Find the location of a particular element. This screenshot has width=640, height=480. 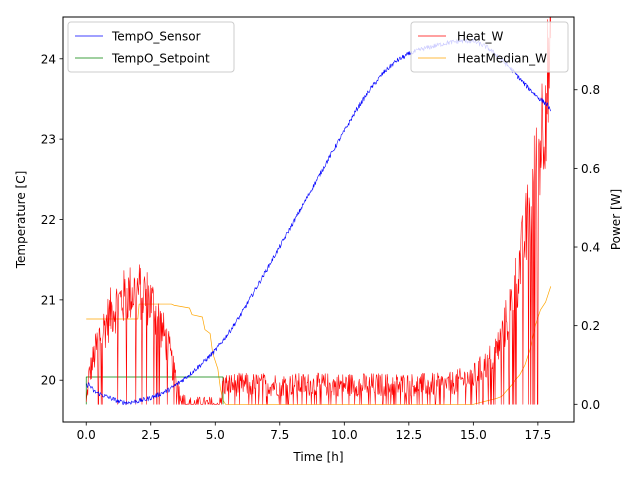

right-y-axis: 0.0 0.2 0.4 0.6 0.8 is located at coordinates (587, 247).